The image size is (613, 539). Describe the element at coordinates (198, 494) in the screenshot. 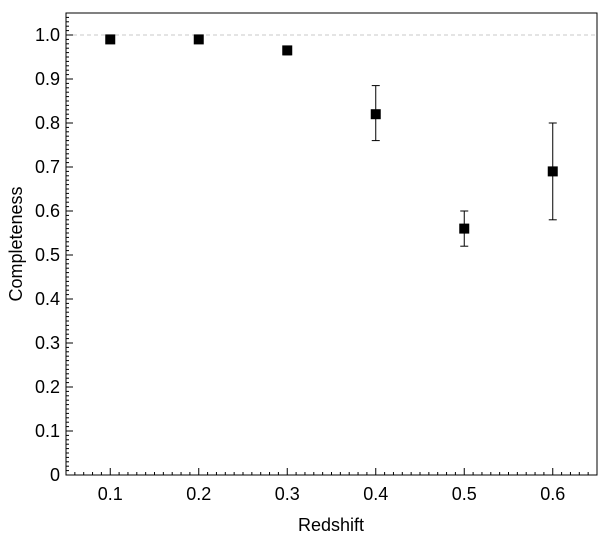

I see `x-tick-label: 0.2` at that location.